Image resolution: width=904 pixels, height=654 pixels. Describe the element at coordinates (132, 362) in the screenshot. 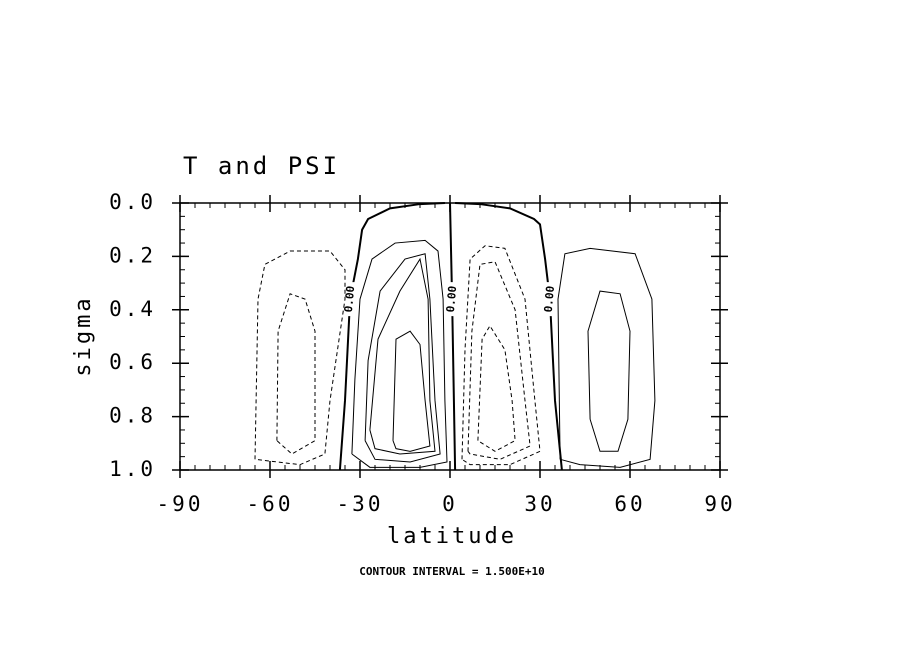

I see `y-tick-label: 0.6` at that location.